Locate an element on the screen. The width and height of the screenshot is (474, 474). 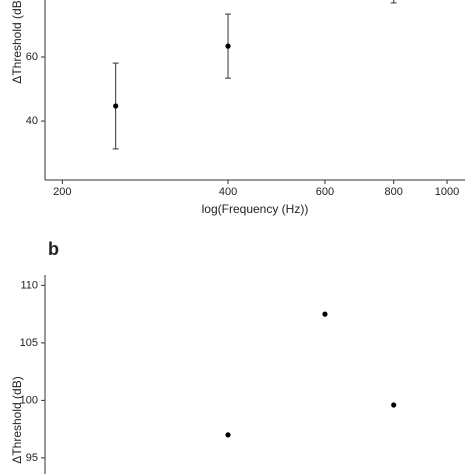
x-tick-label: 400 is located at coordinates (228, 192).